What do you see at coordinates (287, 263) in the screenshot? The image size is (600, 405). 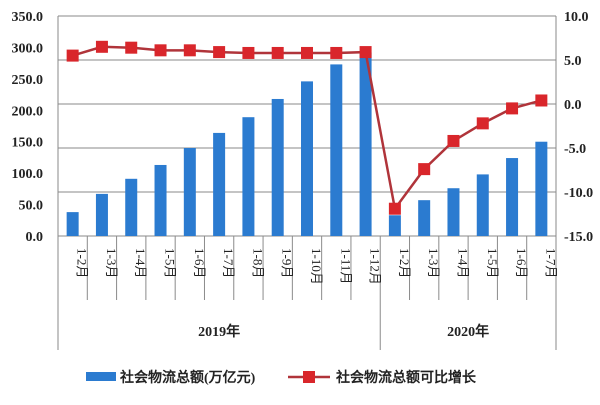 I see `x-tick-label: 1-9月` at bounding box center [287, 263].